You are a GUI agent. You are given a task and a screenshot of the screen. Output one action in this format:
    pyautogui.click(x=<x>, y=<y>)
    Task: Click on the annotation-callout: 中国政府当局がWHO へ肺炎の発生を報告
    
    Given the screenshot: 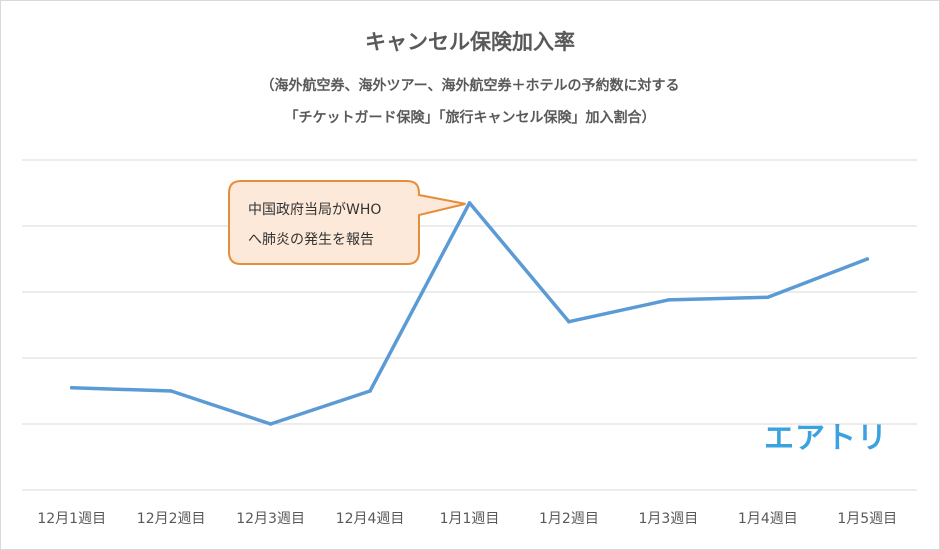 What is the action you would take?
    pyautogui.click(x=347, y=222)
    